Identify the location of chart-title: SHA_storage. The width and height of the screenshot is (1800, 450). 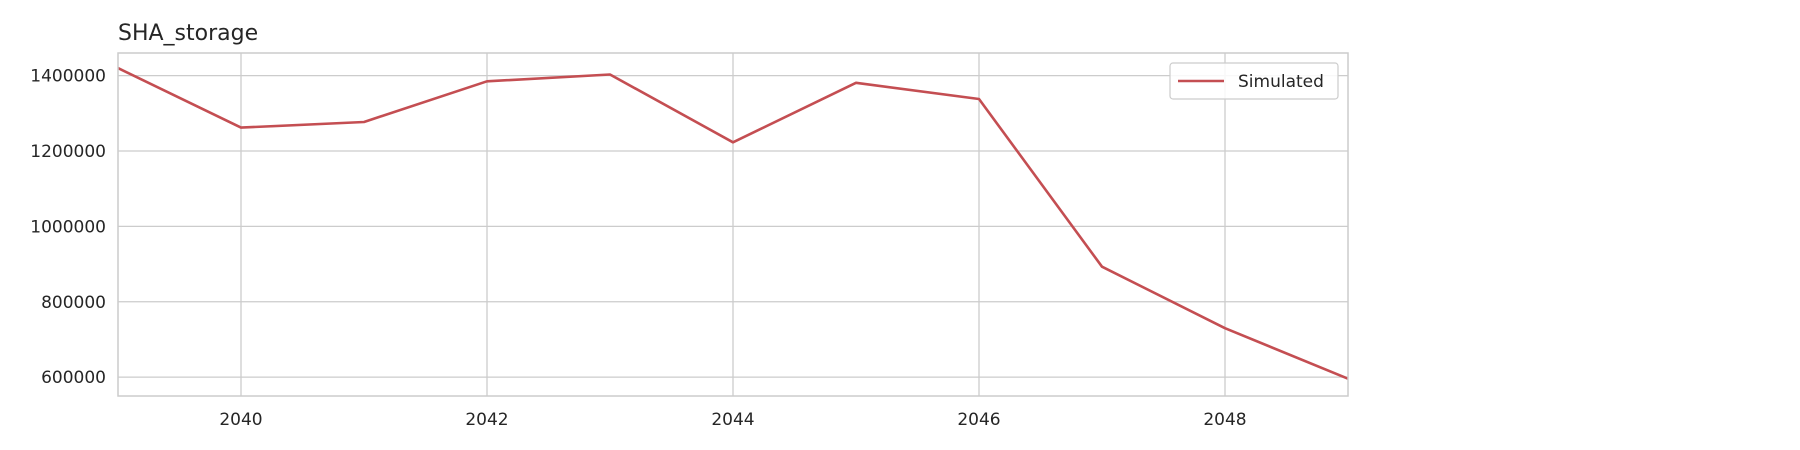
(188, 33).